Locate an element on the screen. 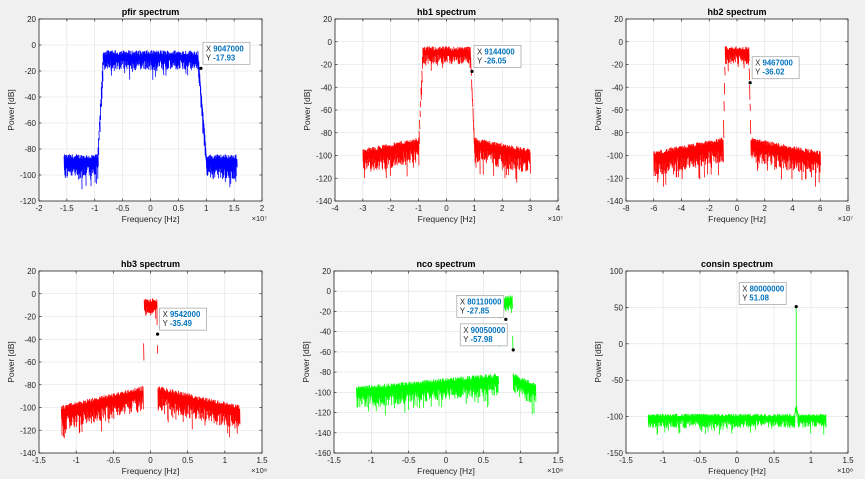 This screenshot has width=865, height=479. x-exponent-label: ×10⁷ is located at coordinates (260, 218).